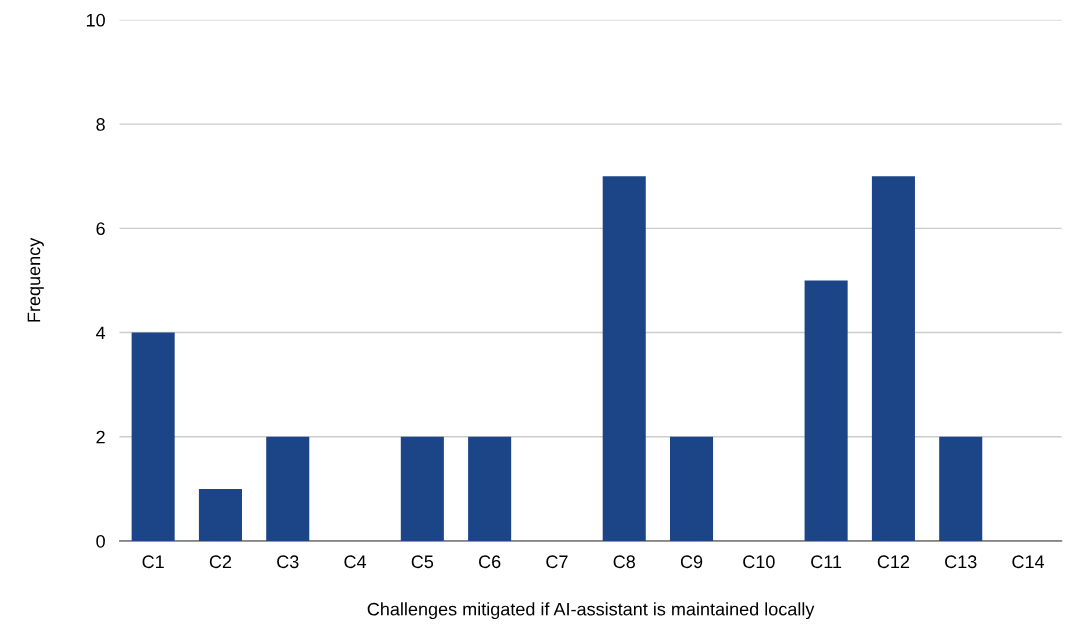  I want to click on x-tick-label: C6, so click(490, 562).